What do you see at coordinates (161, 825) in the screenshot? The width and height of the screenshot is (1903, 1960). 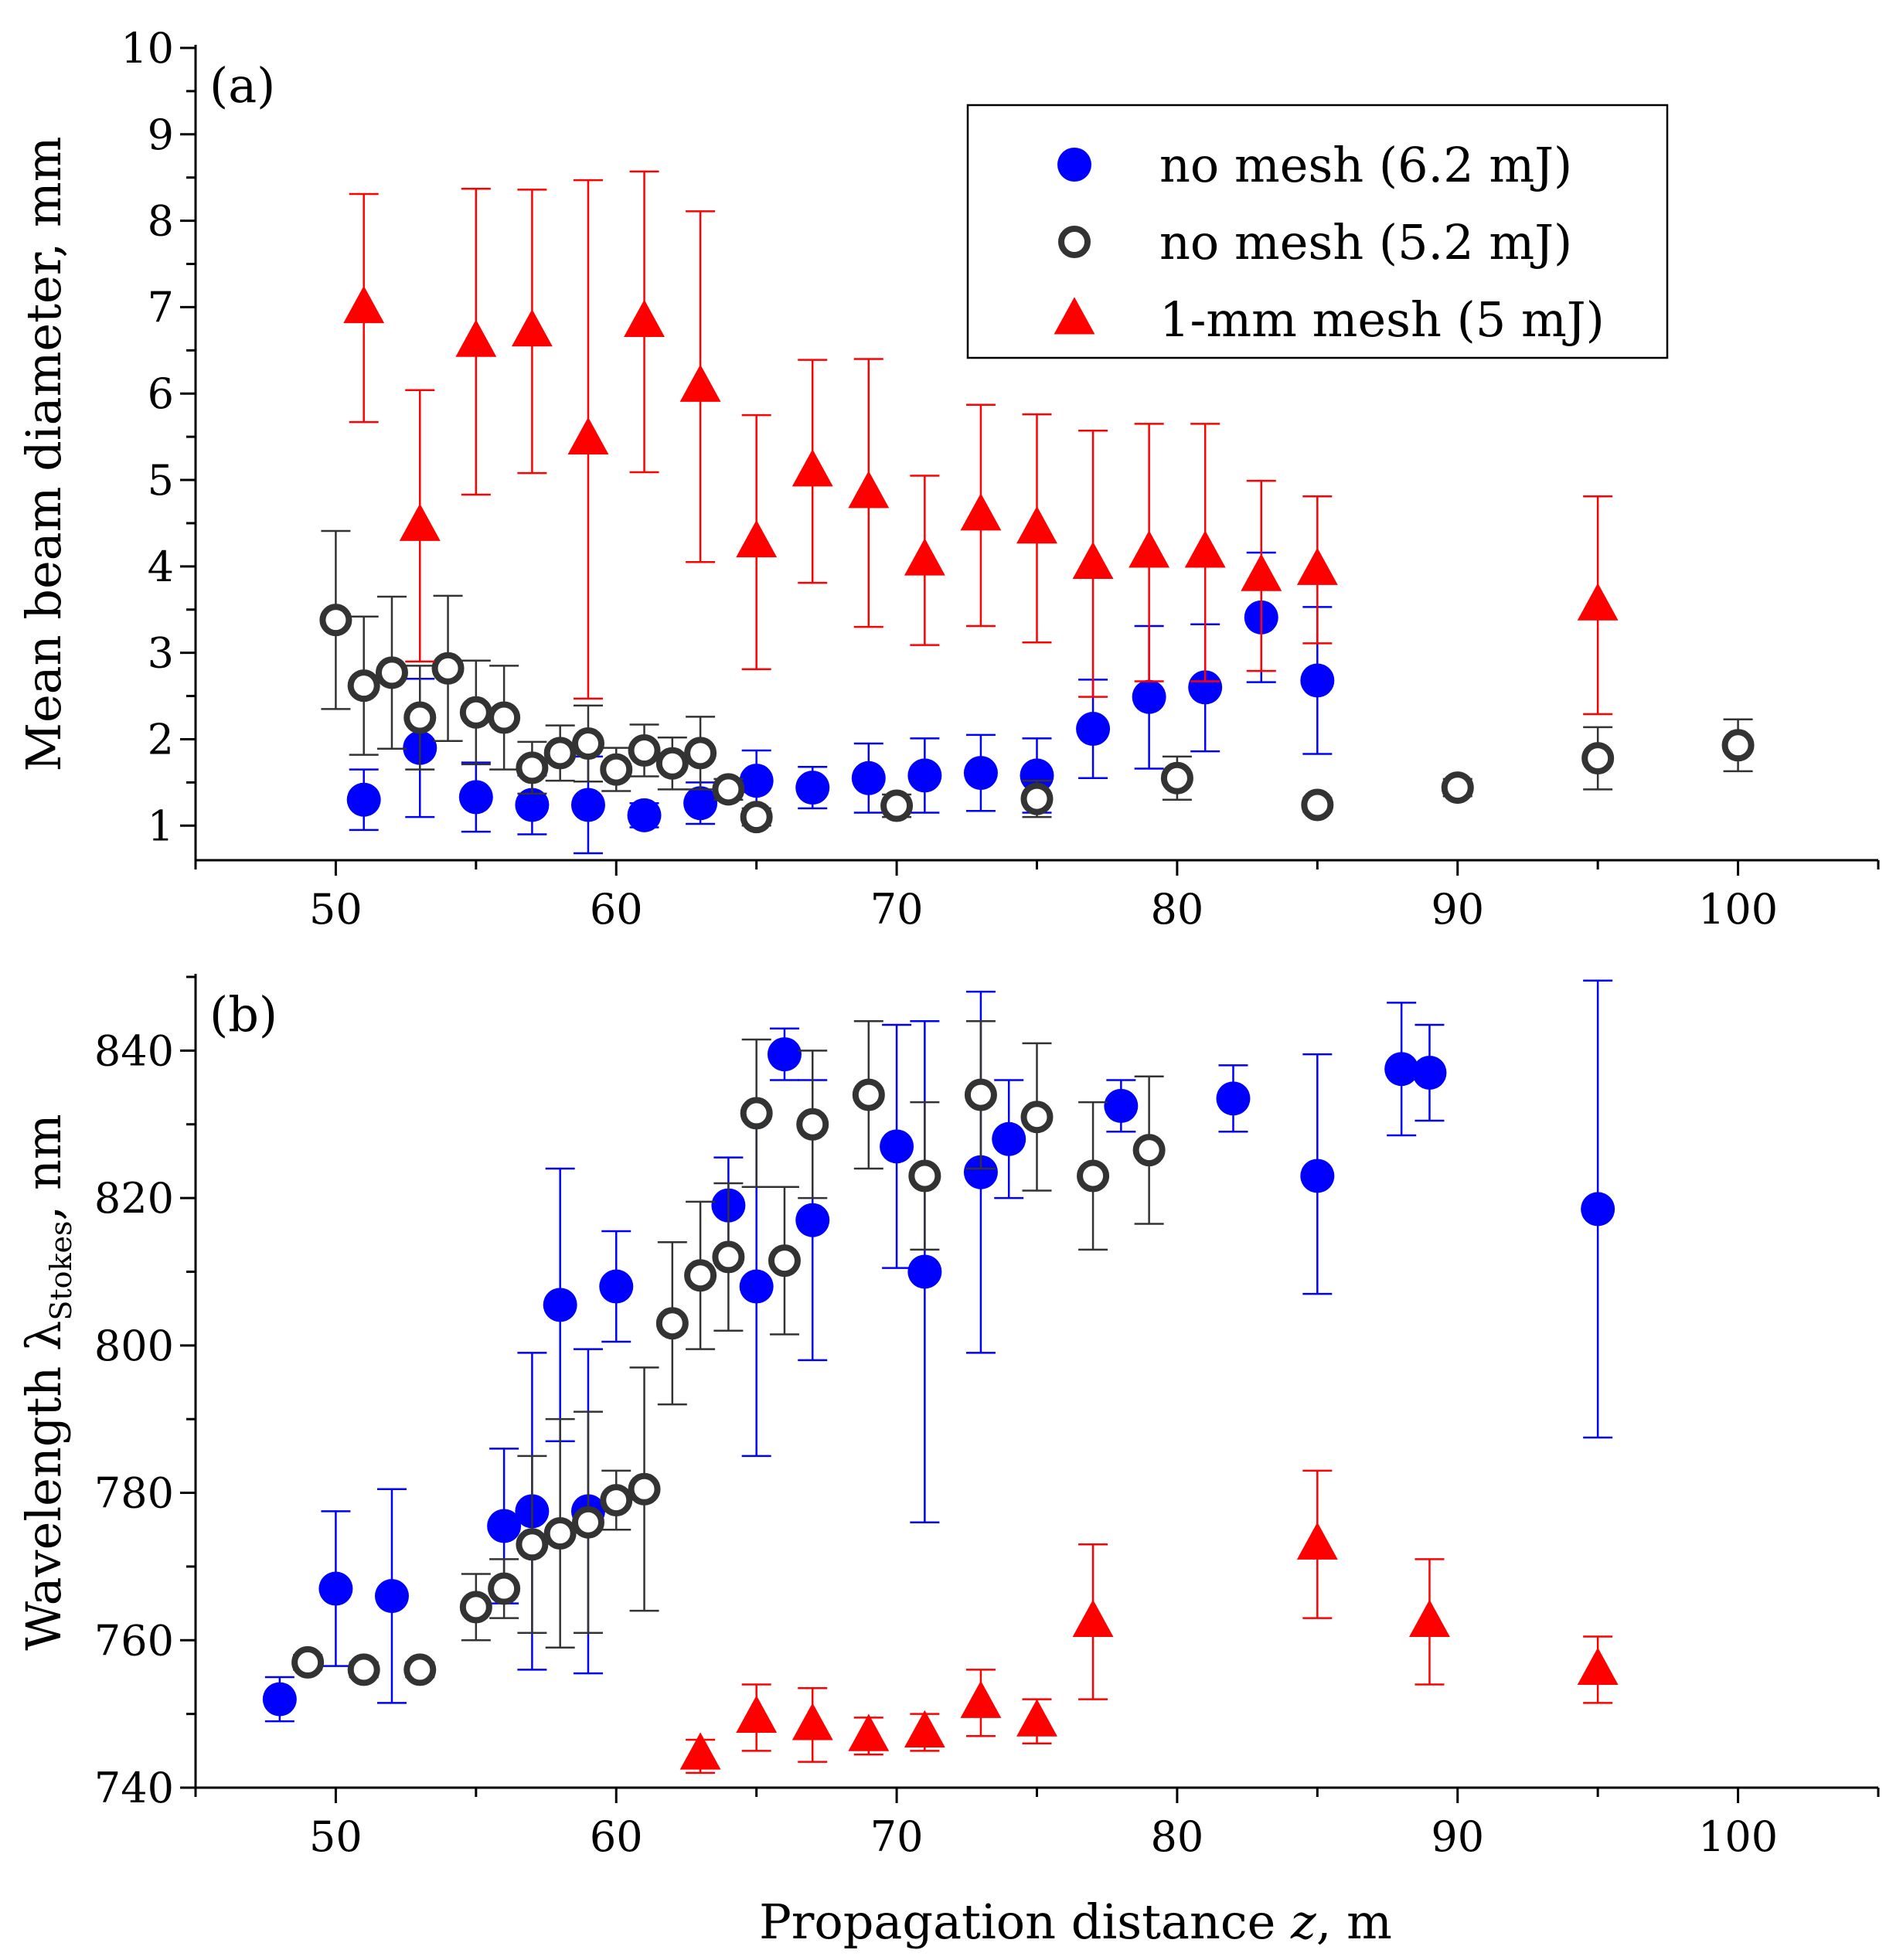 I see `y-tick-label: 1` at bounding box center [161, 825].